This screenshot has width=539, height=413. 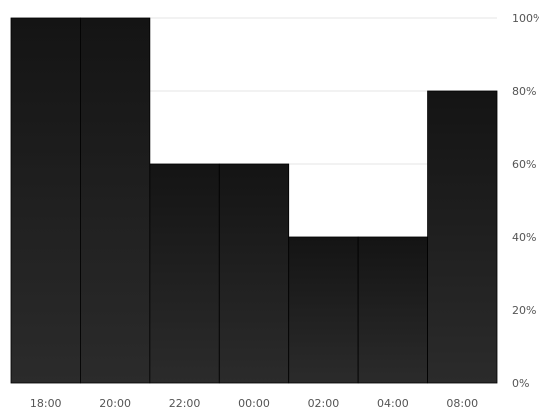 I want to click on x-tick-label: 02:00, so click(x=324, y=402).